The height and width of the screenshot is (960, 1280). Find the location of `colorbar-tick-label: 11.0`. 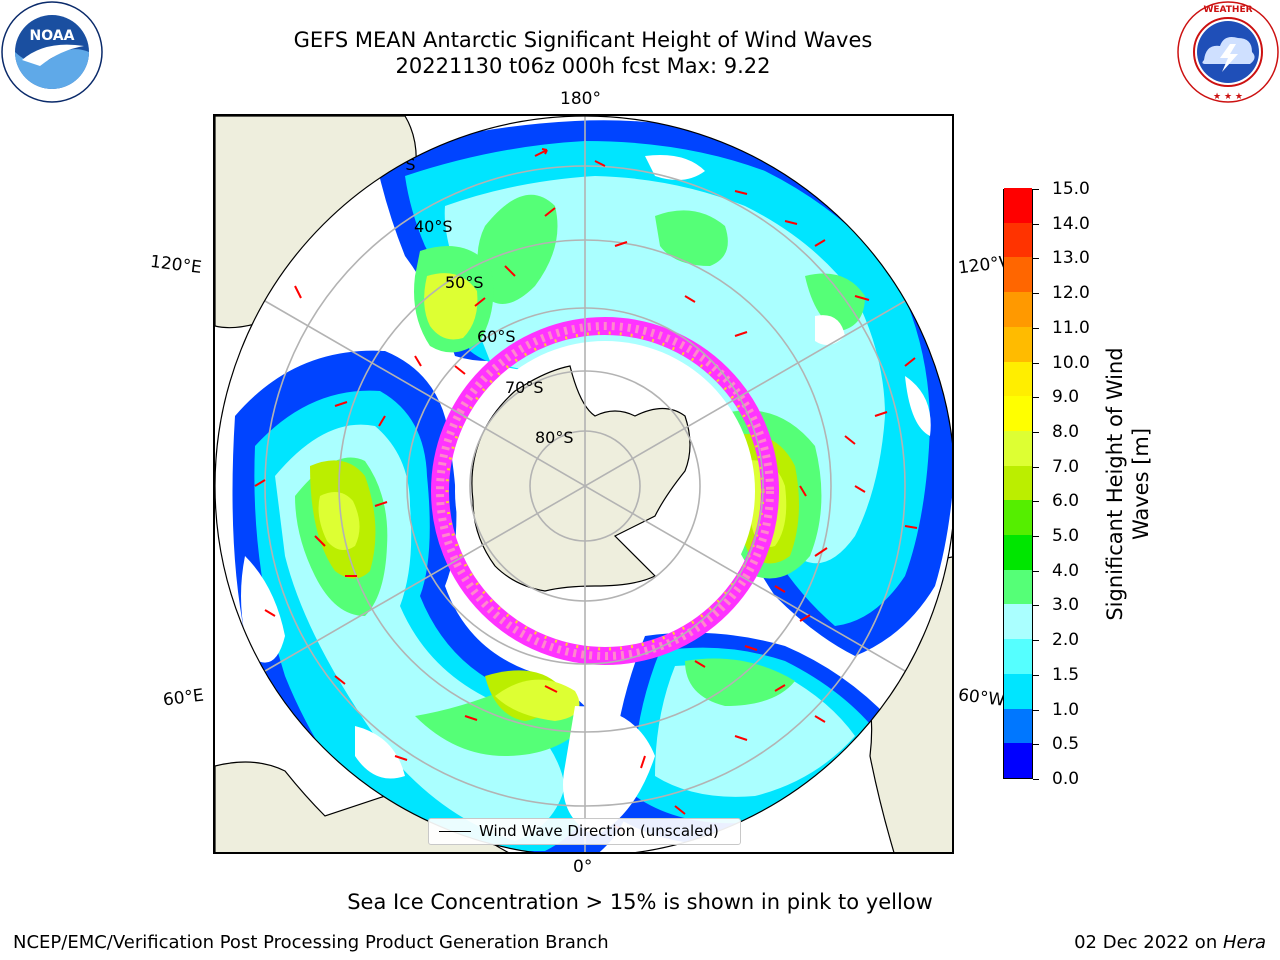

colorbar-tick-label: 11.0 is located at coordinates (1071, 327).